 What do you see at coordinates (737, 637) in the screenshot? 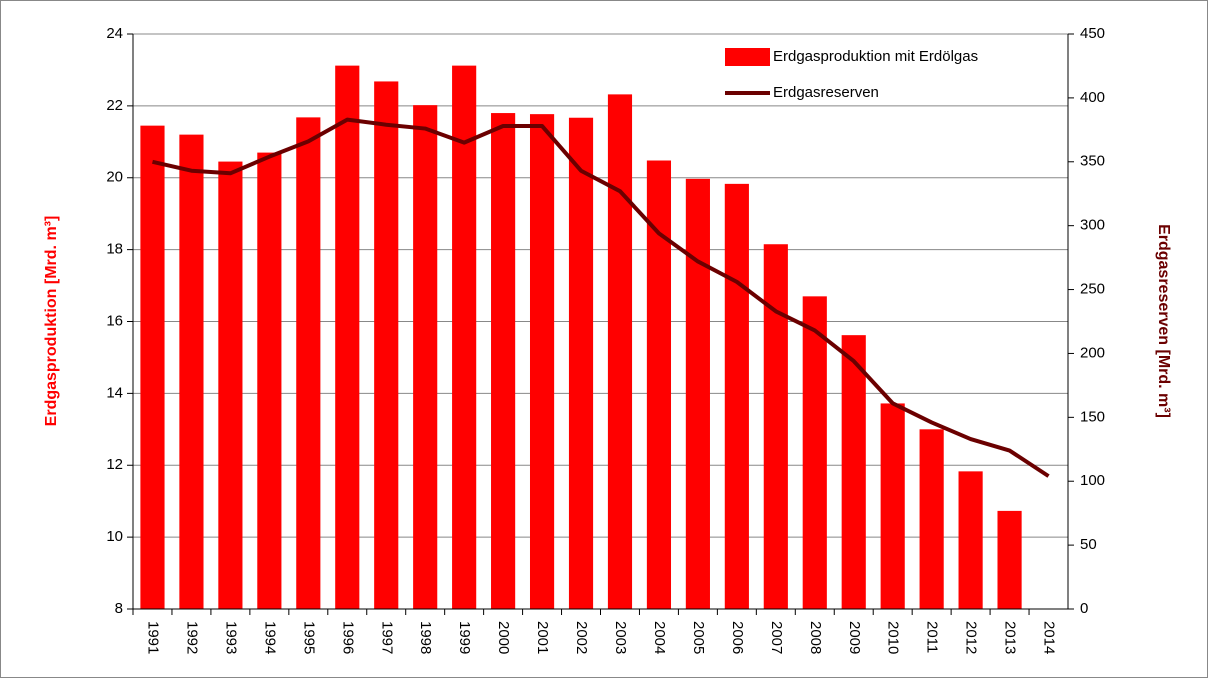
I see `x-tick-label: 2006` at bounding box center [737, 637].